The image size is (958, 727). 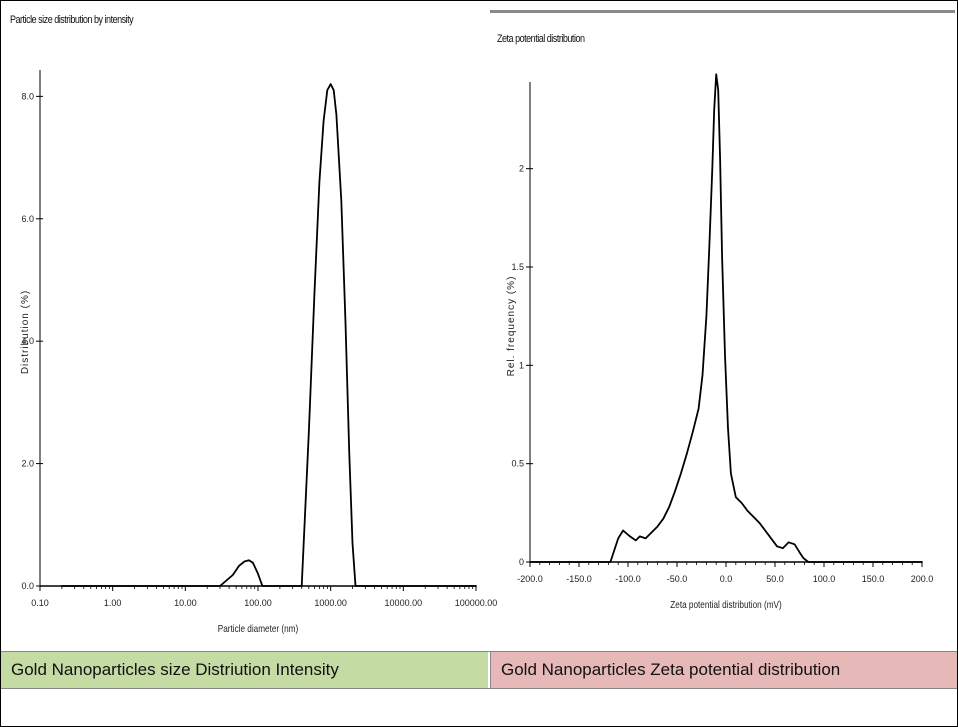 What do you see at coordinates (530, 579) in the screenshot?
I see `x-tick-label: -200.0` at bounding box center [530, 579].